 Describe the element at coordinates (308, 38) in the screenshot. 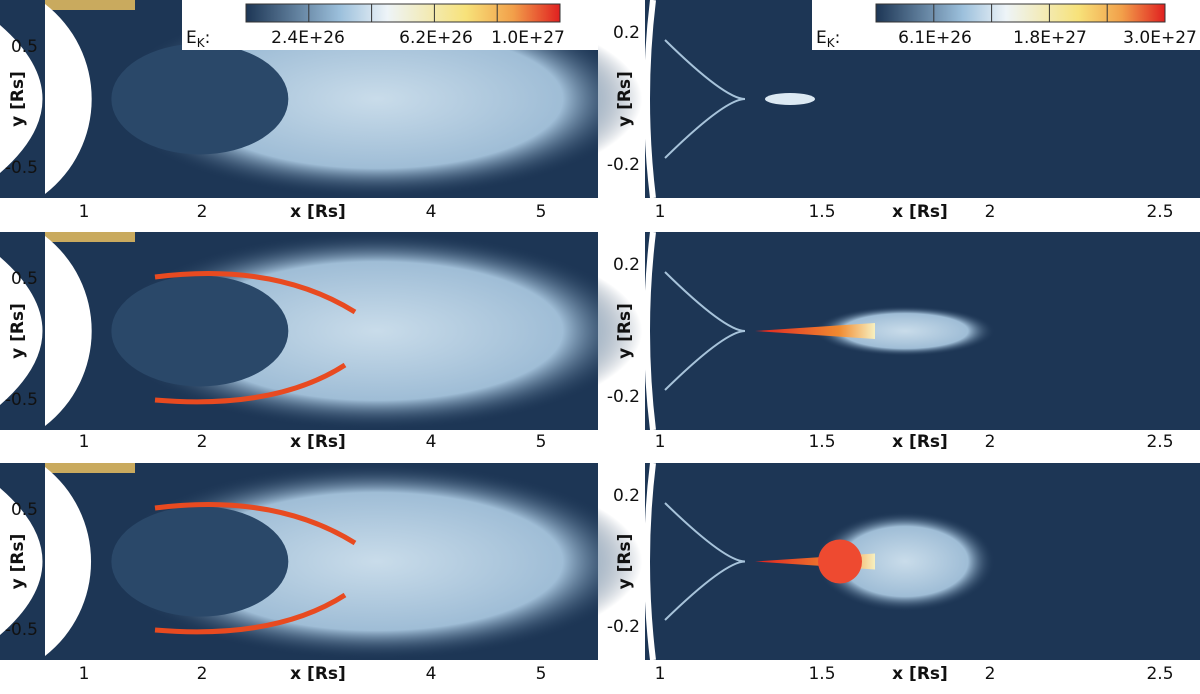

I see `colorbar-tick-label: 2.4E+26` at that location.